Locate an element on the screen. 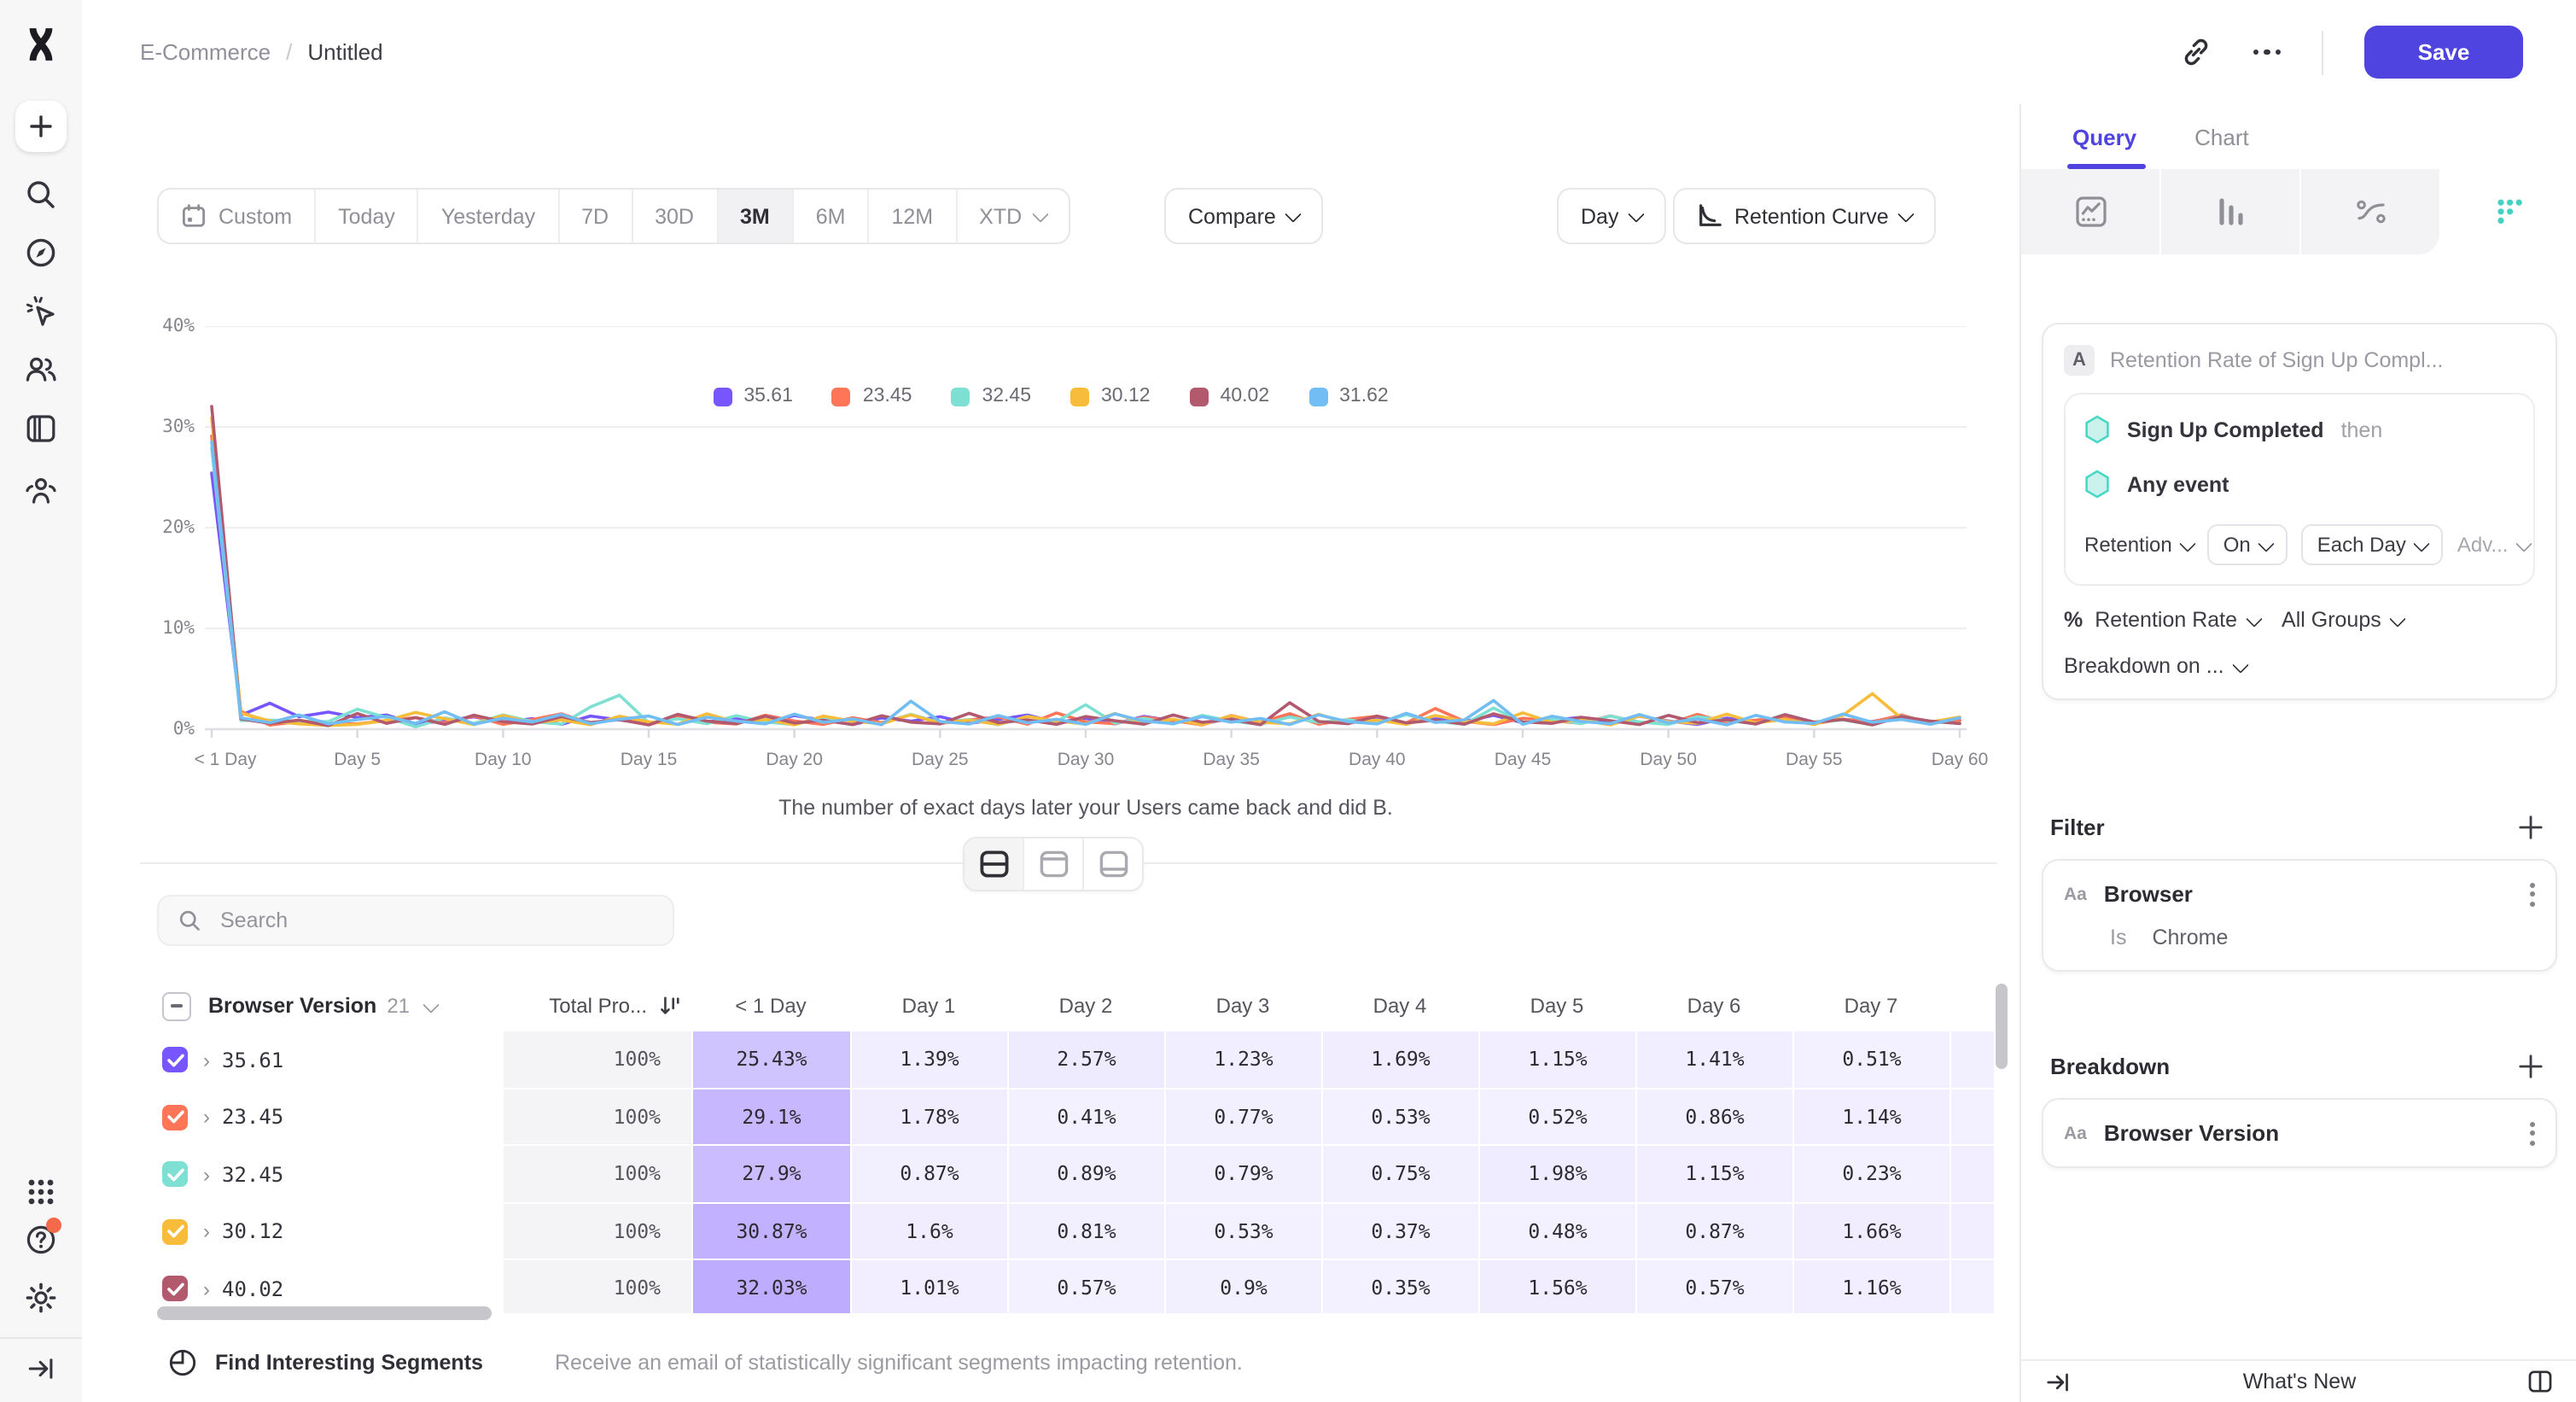 Image resolution: width=2576 pixels, height=1402 pixels. retention-cell: 1.16% is located at coordinates (1870, 1287).